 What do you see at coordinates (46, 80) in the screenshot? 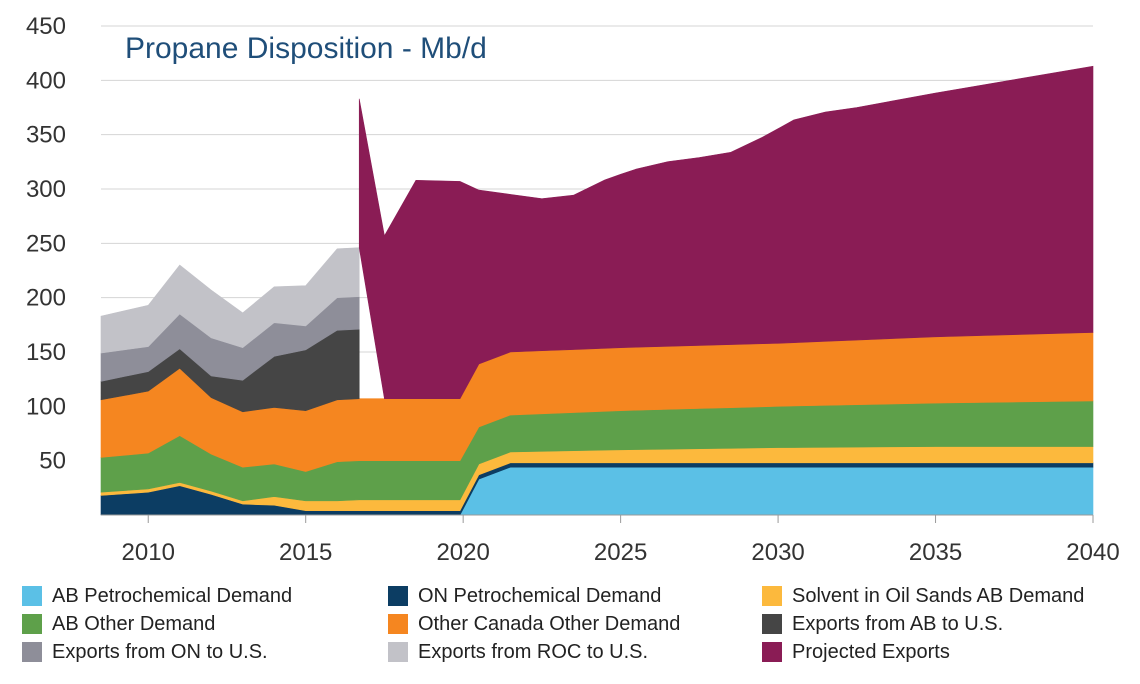
I see `y-tick-label: 400` at bounding box center [46, 80].